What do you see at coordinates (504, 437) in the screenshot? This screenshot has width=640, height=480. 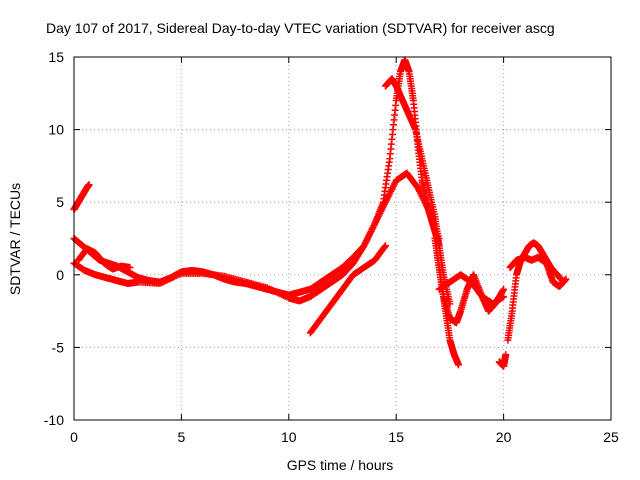 I see `x-tick-label: 20` at bounding box center [504, 437].